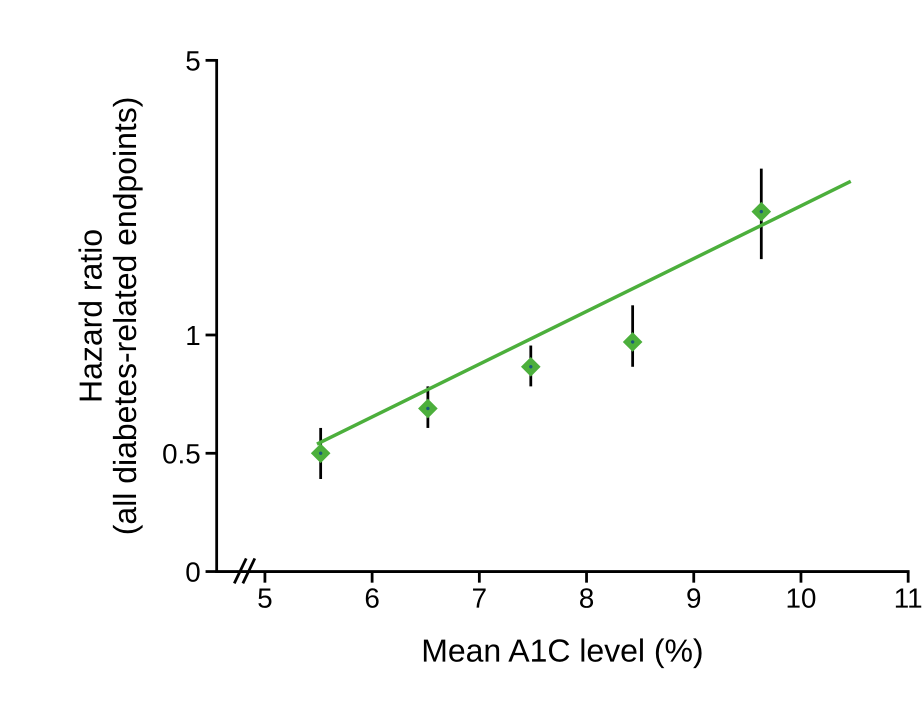 This screenshot has height=710, width=922. What do you see at coordinates (693, 598) in the screenshot?
I see `x-tick-label: 9` at bounding box center [693, 598].